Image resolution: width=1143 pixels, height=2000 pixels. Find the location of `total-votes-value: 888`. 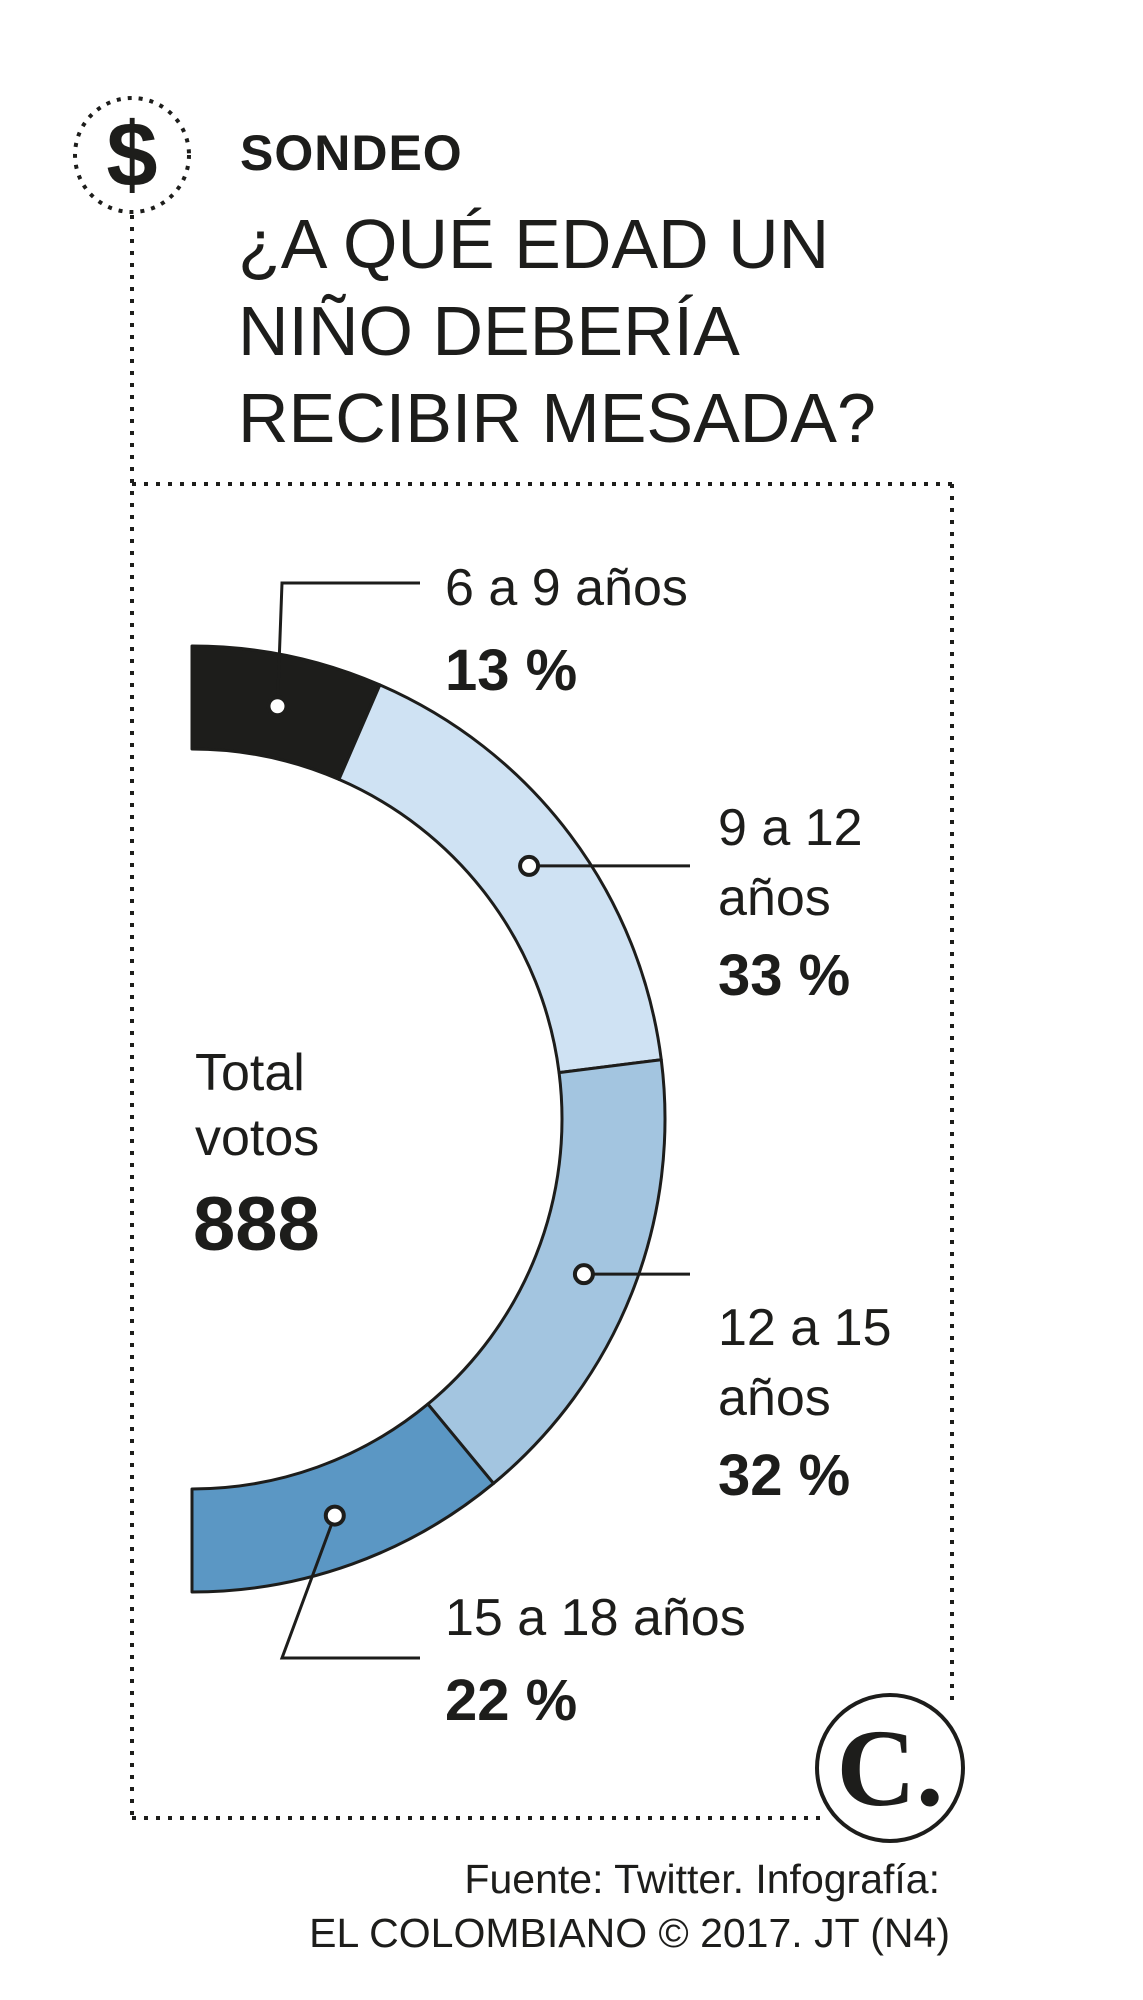

total-votes-value: 888 is located at coordinates (256, 1224).